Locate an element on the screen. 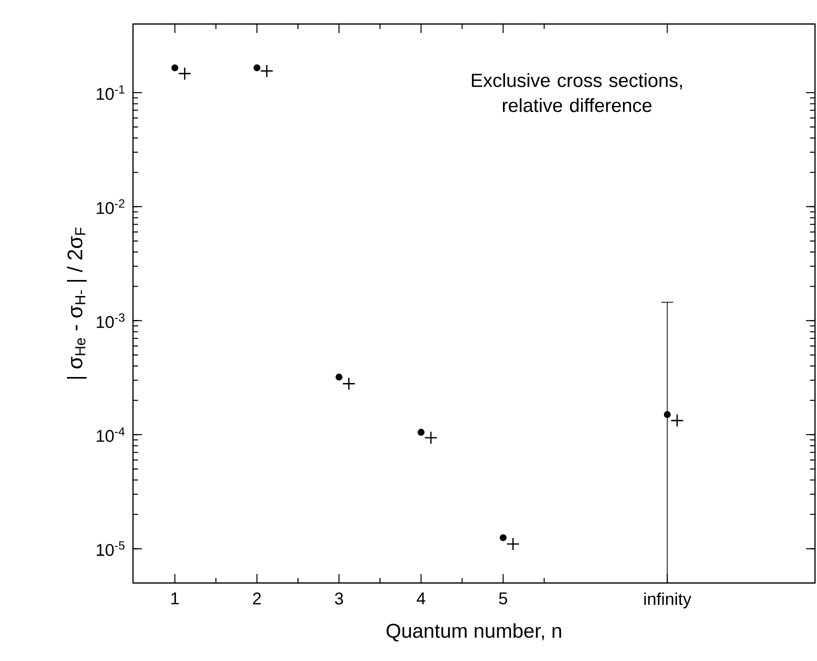 The height and width of the screenshot is (661, 817). x-tick-label: 5 is located at coordinates (503, 598).